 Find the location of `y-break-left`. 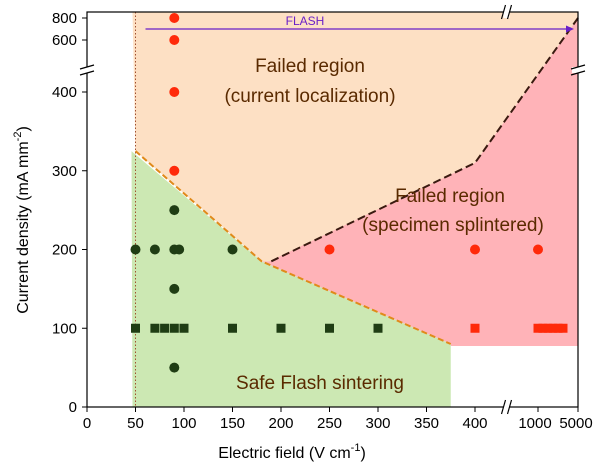

y-break-left is located at coordinates (87, 70).